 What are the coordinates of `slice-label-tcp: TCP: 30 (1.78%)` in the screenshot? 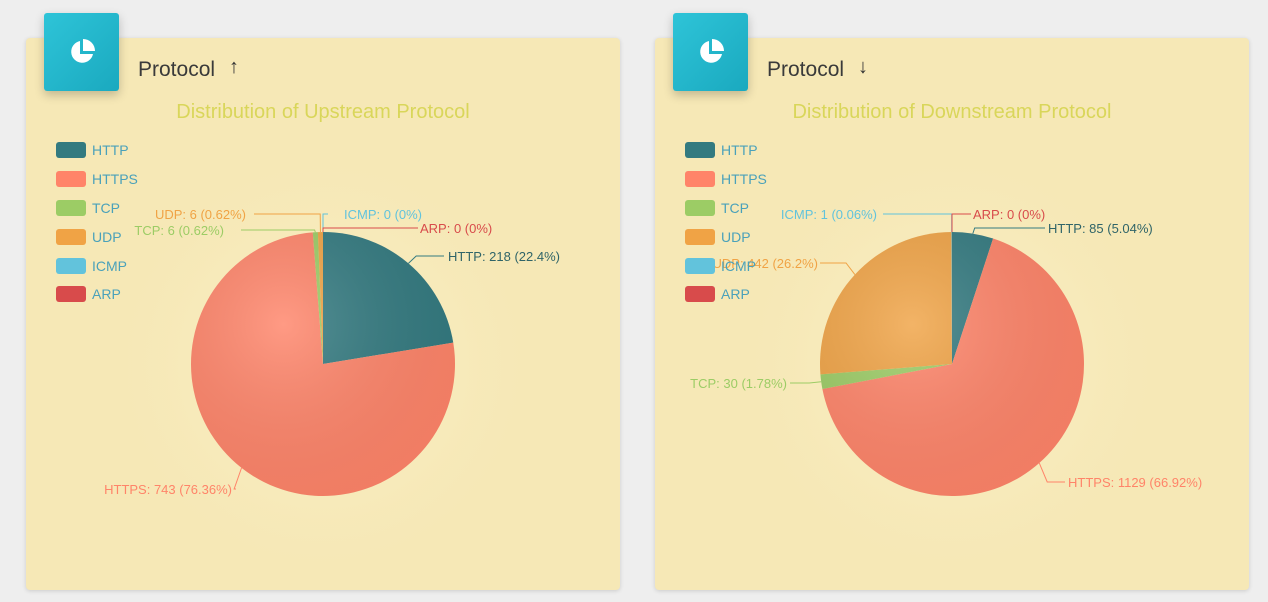 It's located at (738, 383).